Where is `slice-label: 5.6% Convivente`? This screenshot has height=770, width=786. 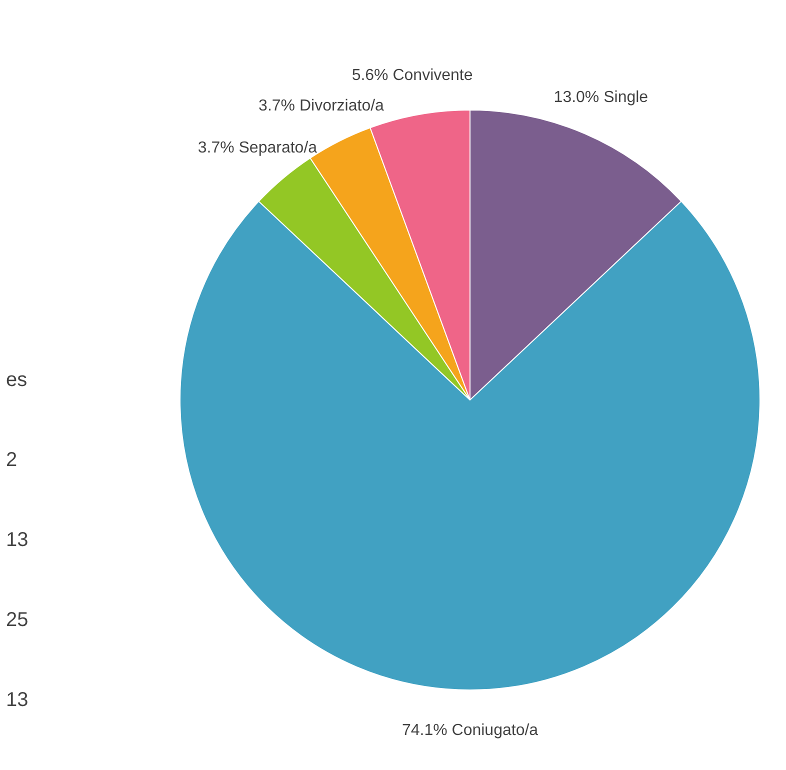
slice-label: 5.6% Convivente is located at coordinates (412, 75).